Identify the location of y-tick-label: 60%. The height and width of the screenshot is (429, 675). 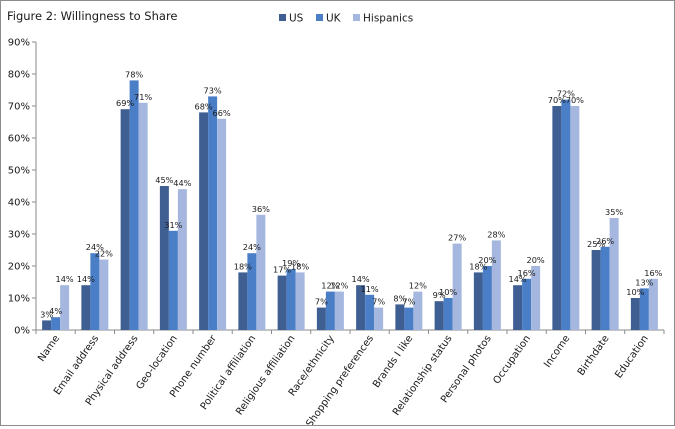
(19, 139).